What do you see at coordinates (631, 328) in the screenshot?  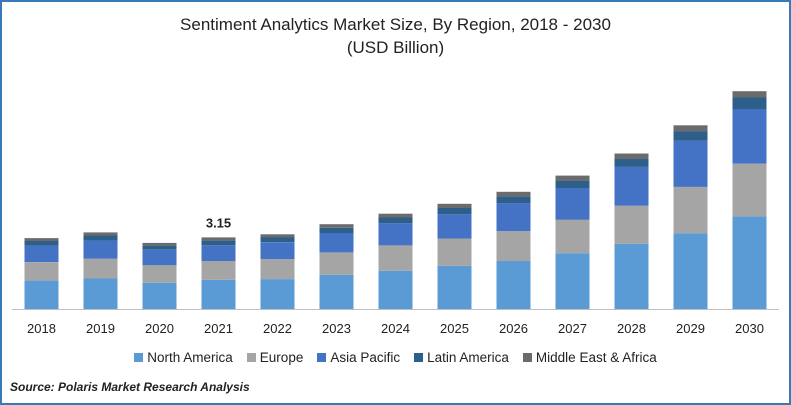 I see `x-tick-label-2028: 2028` at bounding box center [631, 328].